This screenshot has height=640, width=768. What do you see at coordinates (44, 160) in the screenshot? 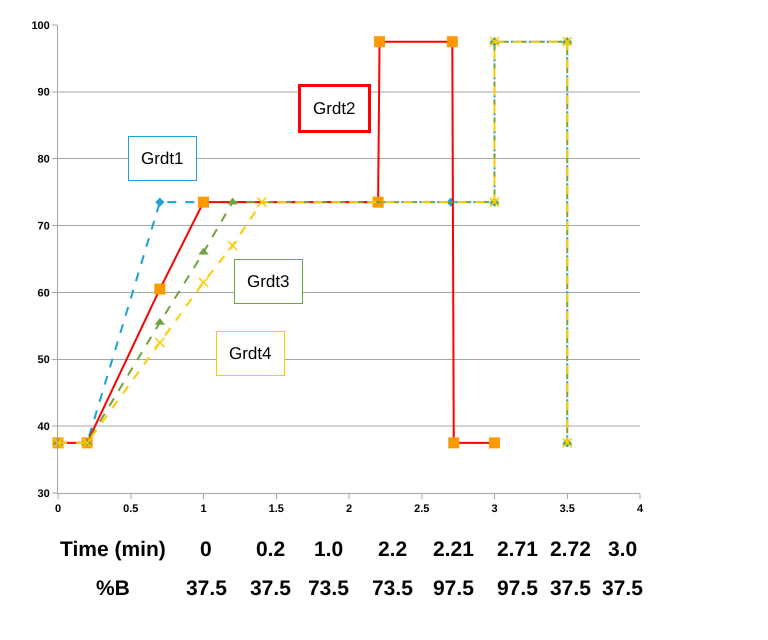
I see `y-tick-label: 80` at bounding box center [44, 160].